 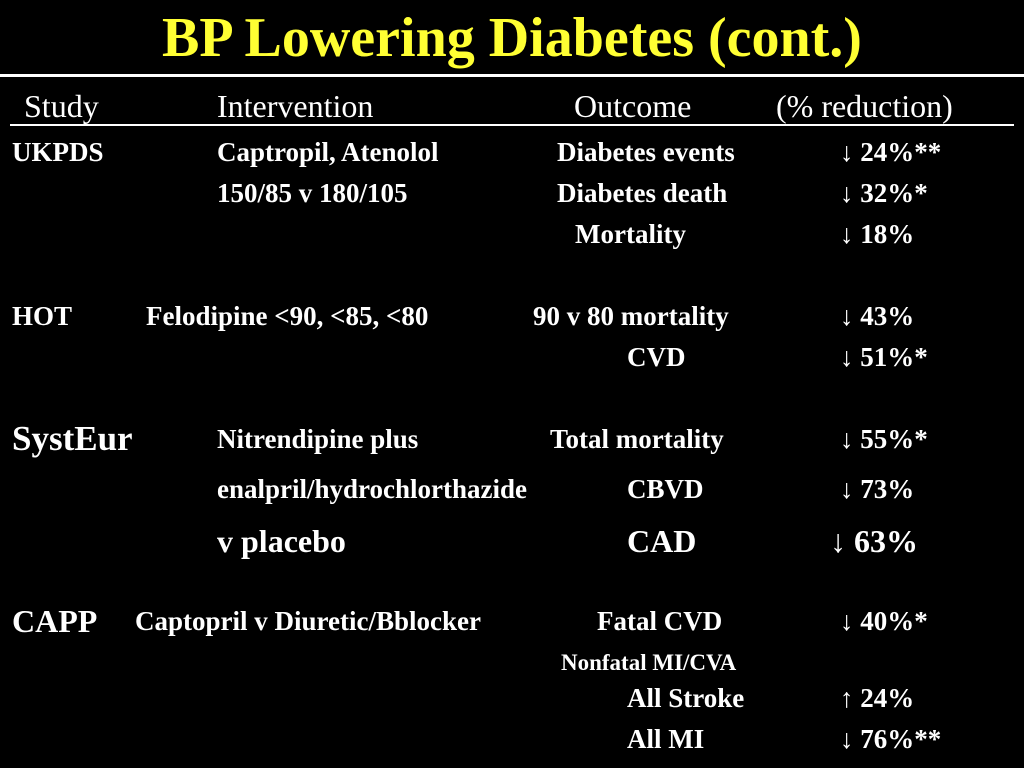 I want to click on outcome-capp-4: All MI, so click(x=666, y=739).